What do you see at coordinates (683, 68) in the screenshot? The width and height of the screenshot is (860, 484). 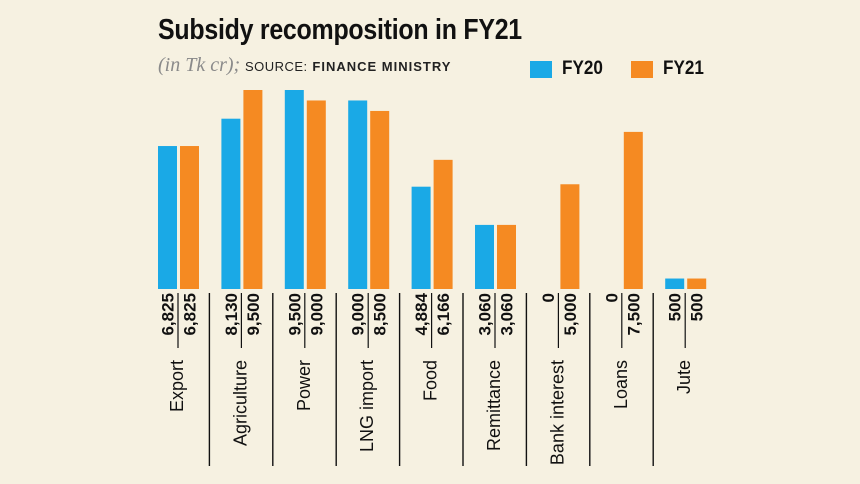 I see `legend-label-fy21: FY21` at bounding box center [683, 68].